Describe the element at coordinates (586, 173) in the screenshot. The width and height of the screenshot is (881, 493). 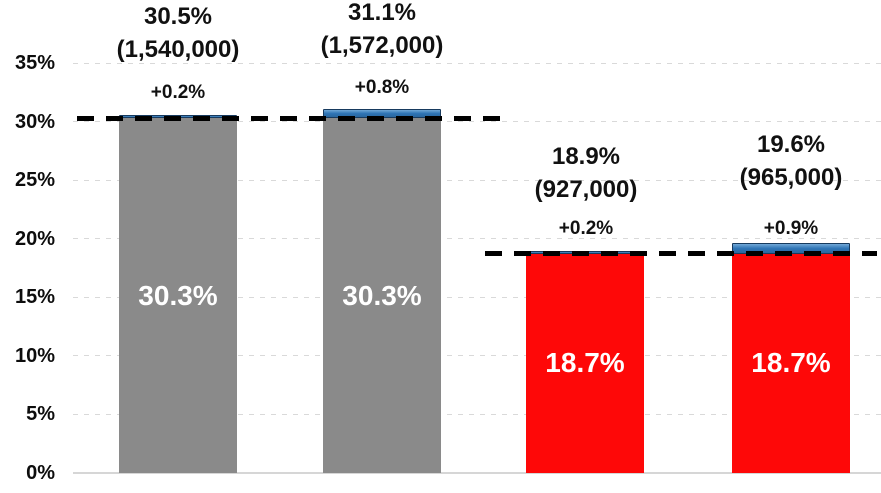
I see `callout-bar-3: 18.9% (927,000)` at that location.